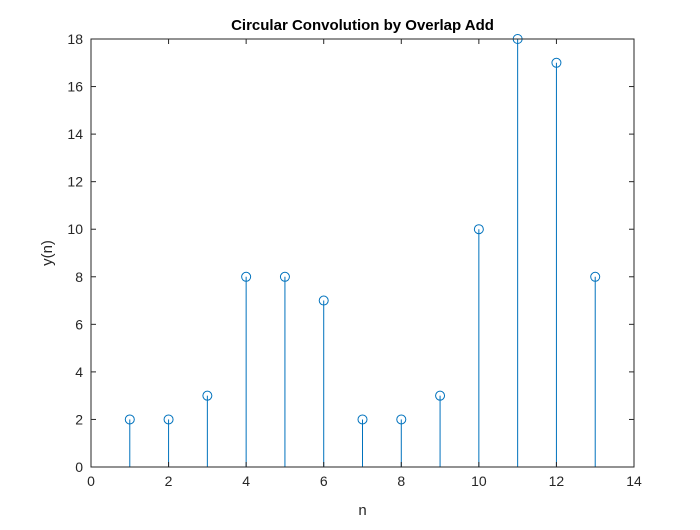 The width and height of the screenshot is (700, 530). Describe the element at coordinates (75, 229) in the screenshot. I see `y-tick-label: 10` at that location.